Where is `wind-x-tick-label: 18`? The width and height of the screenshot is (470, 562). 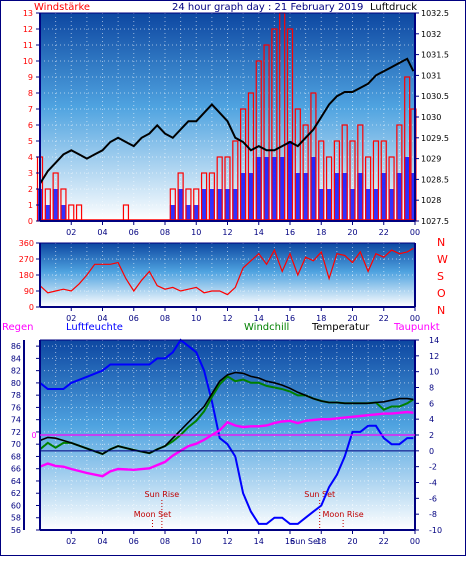
wind-x-tick-label: 18 is located at coordinates (321, 232).